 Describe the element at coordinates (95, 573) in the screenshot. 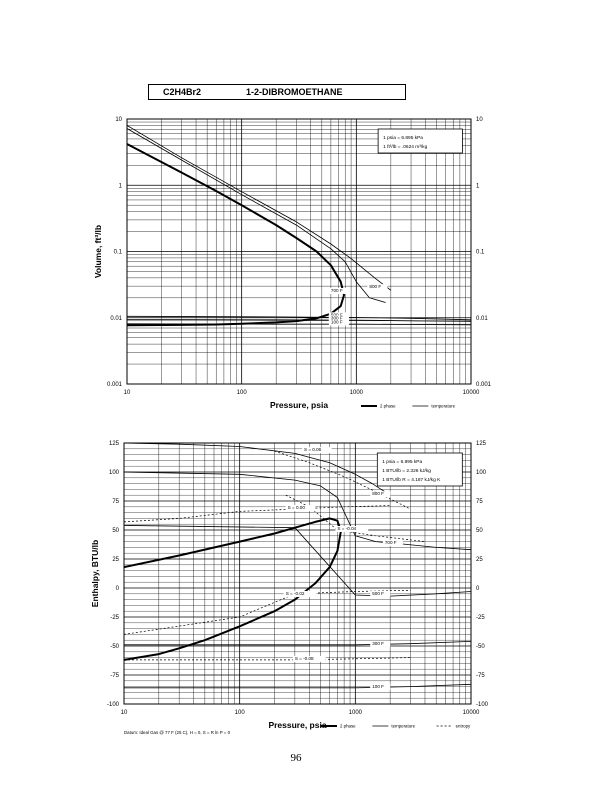

I see `y-axis-label: Enthalpy, BTU/lb` at that location.